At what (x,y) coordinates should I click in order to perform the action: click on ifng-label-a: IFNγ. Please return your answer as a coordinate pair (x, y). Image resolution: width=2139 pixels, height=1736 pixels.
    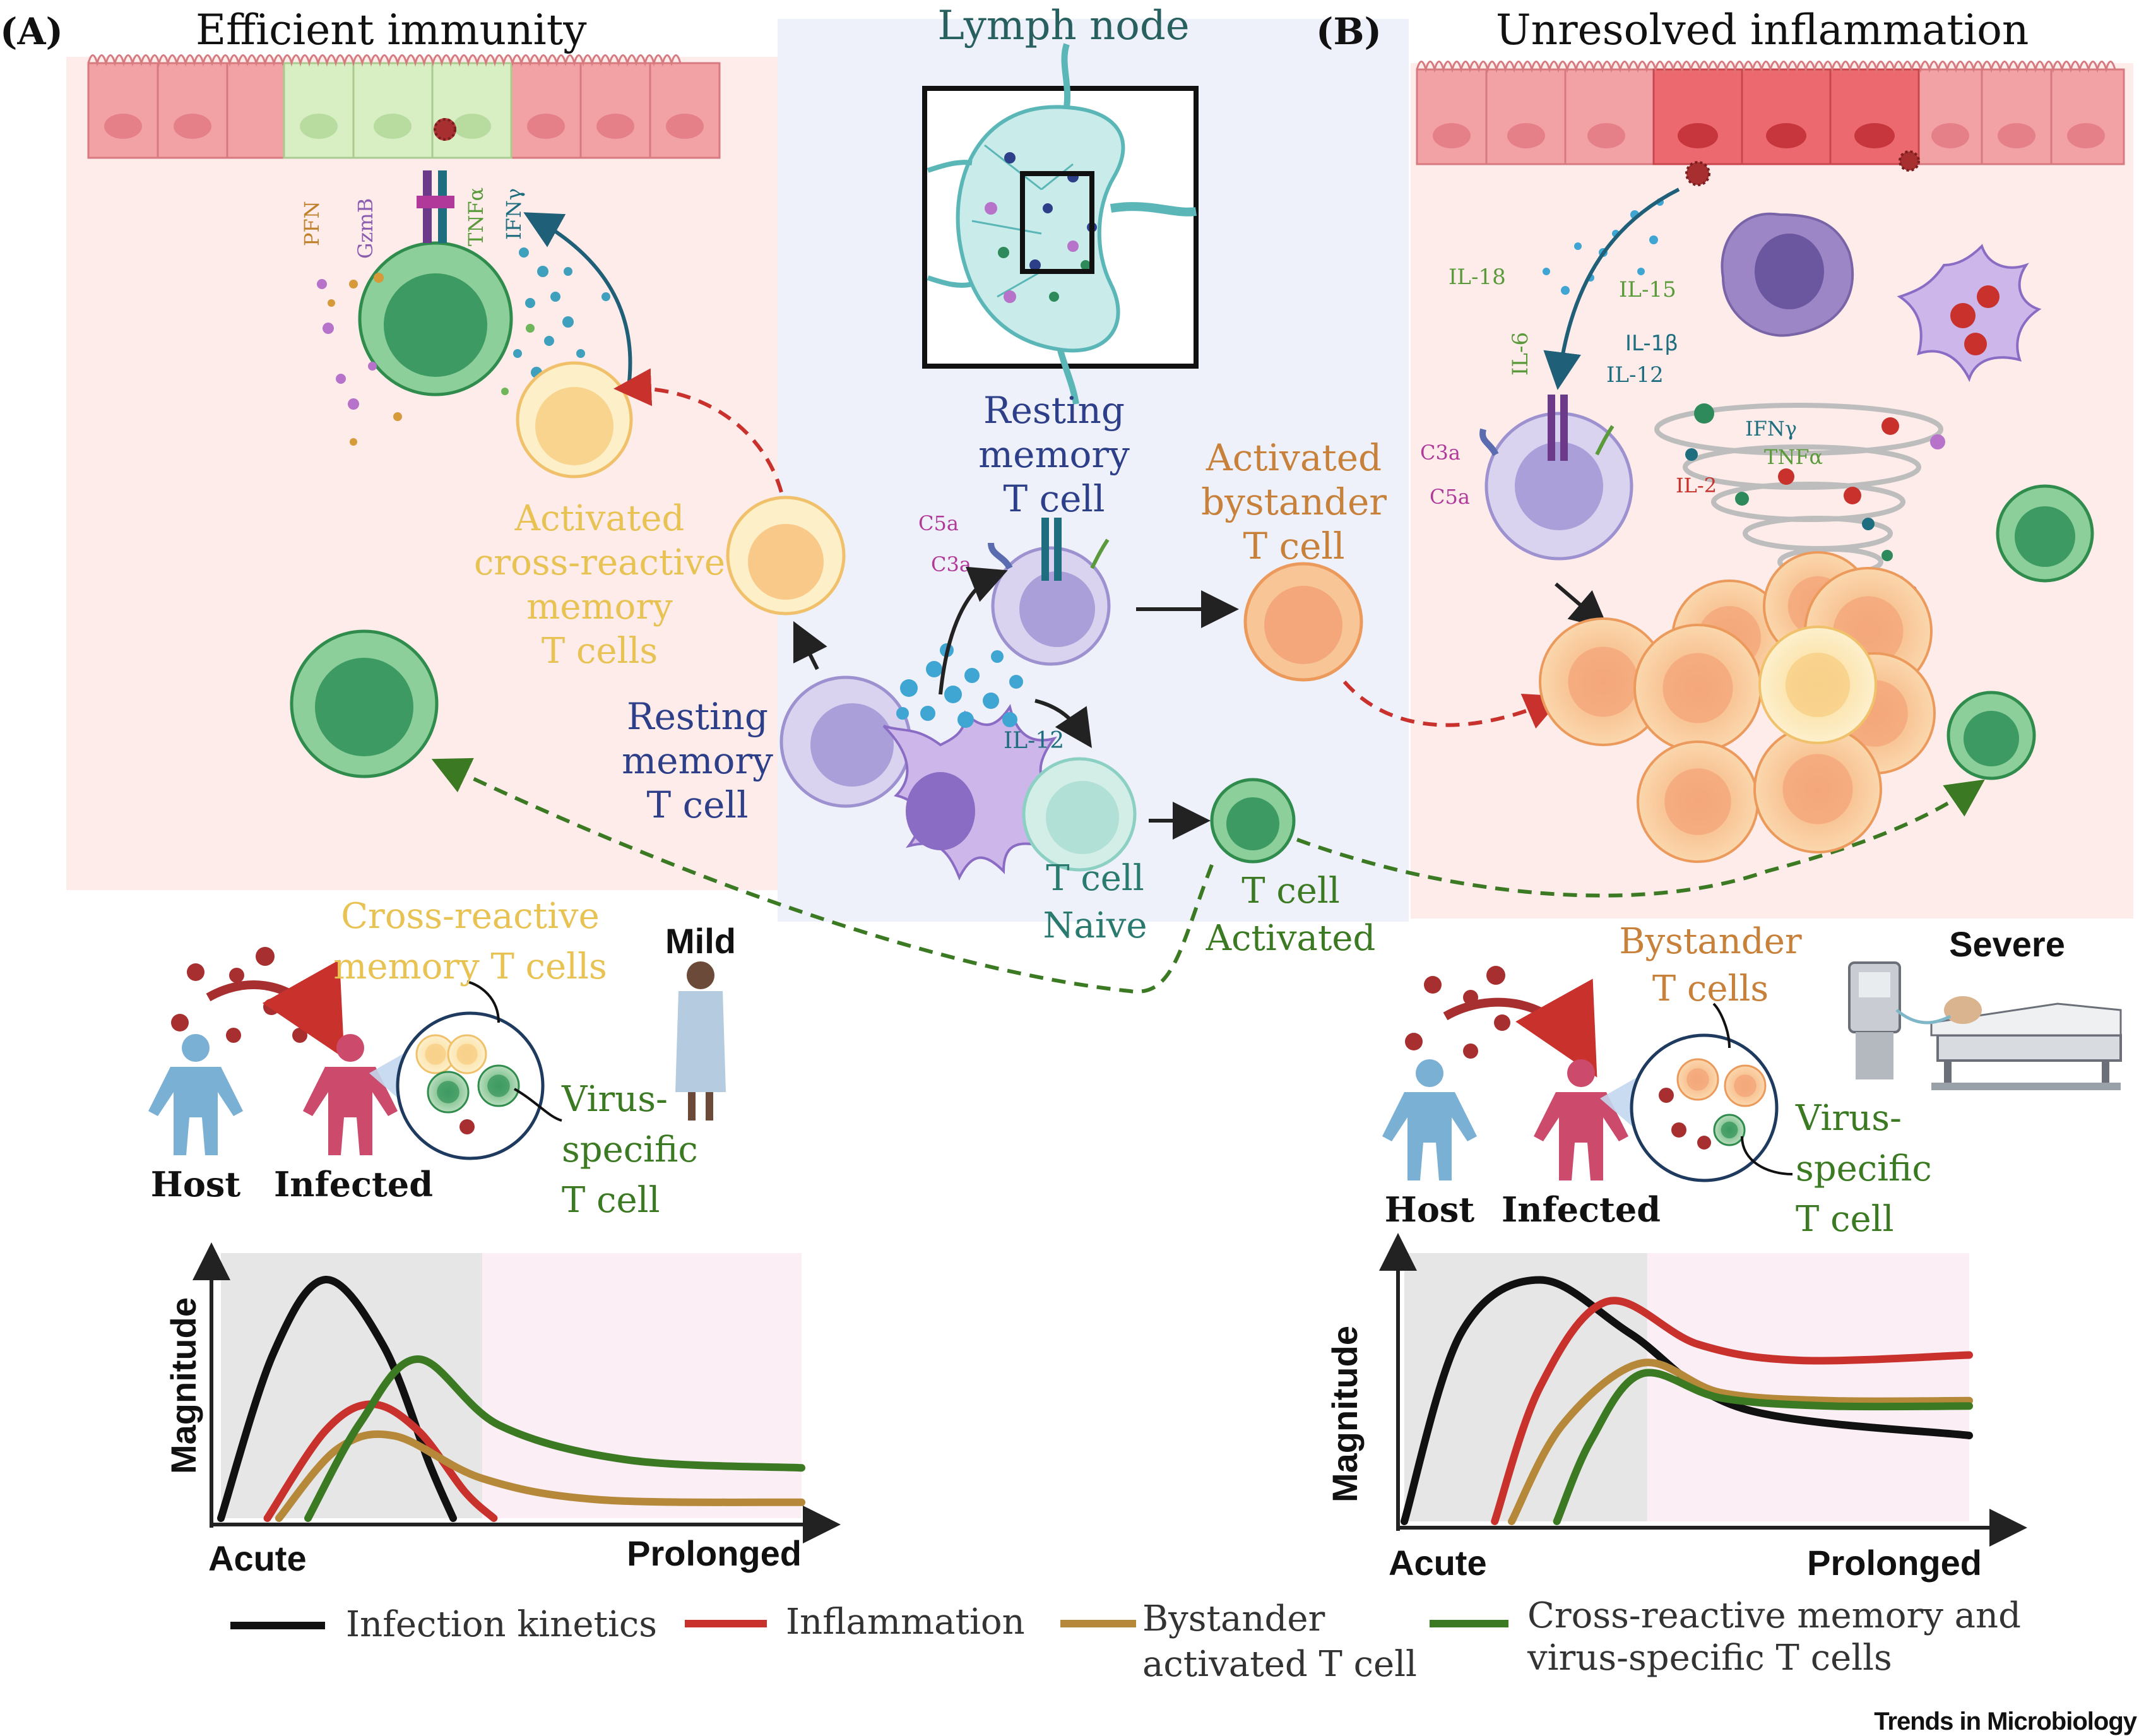
    Looking at the image, I should click on (514, 214).